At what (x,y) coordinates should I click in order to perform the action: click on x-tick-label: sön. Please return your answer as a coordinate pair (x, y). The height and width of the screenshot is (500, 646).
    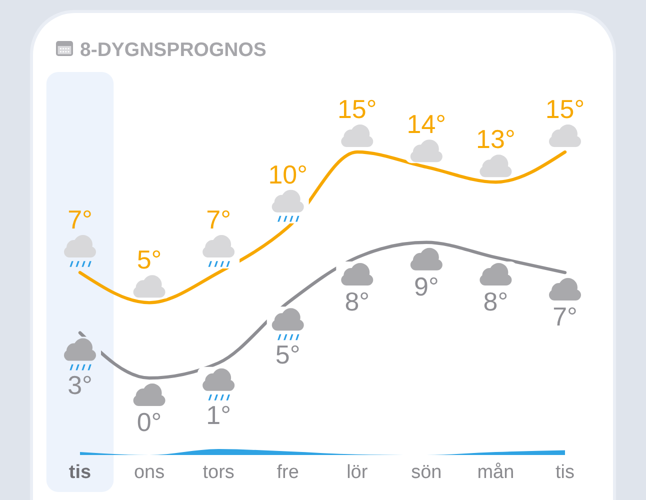
    Looking at the image, I should click on (426, 472).